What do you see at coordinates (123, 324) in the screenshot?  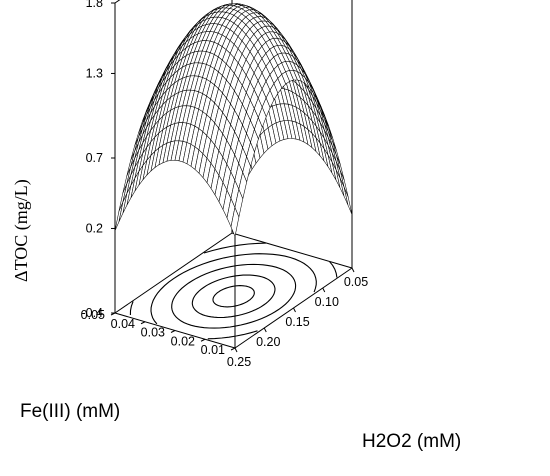 I see `fe-tick-label: 0.04` at bounding box center [123, 324].